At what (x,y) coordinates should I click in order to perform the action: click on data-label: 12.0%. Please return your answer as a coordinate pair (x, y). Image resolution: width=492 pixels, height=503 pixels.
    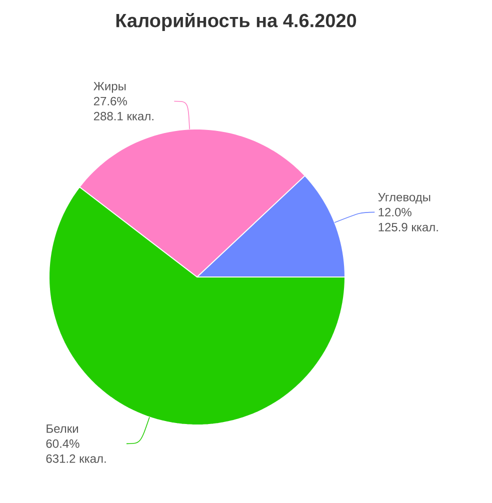
    Looking at the image, I should click on (395, 212).